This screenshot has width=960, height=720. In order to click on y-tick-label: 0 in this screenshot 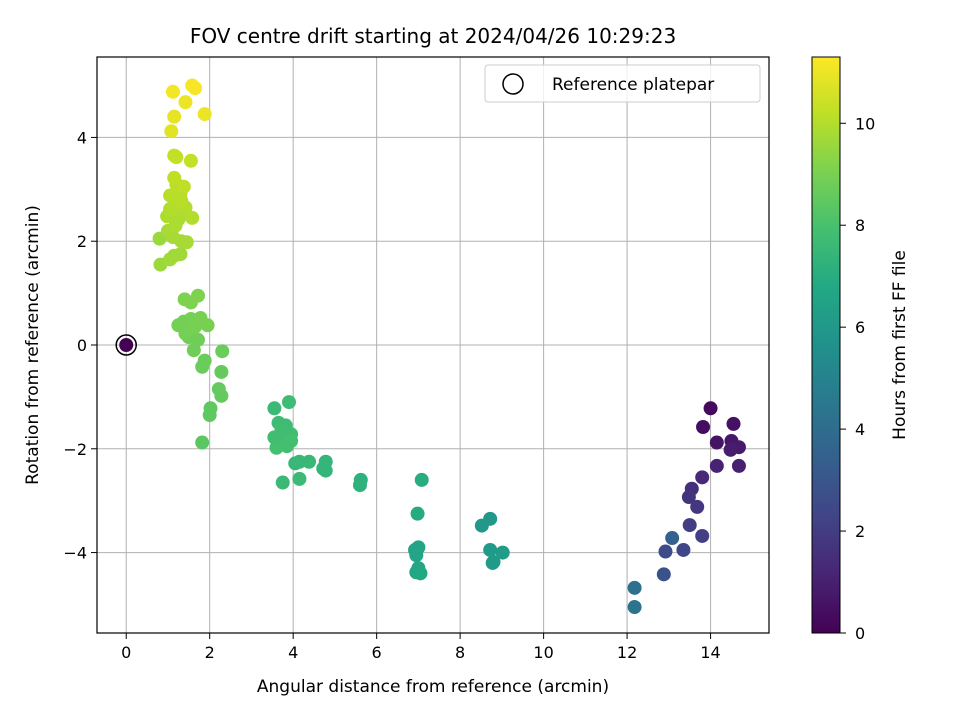, I will do `click(82, 345)`.